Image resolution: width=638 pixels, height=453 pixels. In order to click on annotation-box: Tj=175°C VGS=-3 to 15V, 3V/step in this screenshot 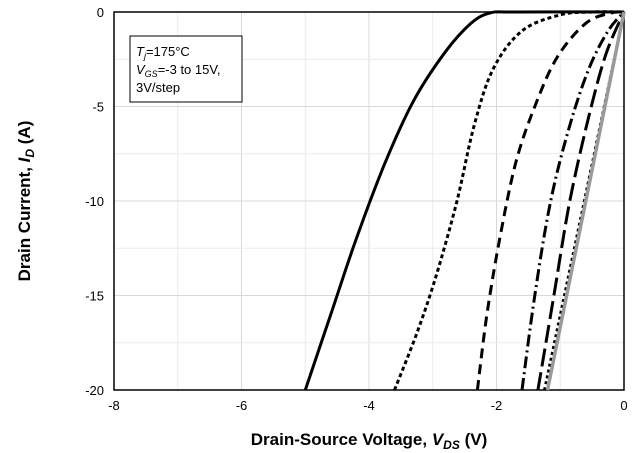, I will do `click(186, 69)`.